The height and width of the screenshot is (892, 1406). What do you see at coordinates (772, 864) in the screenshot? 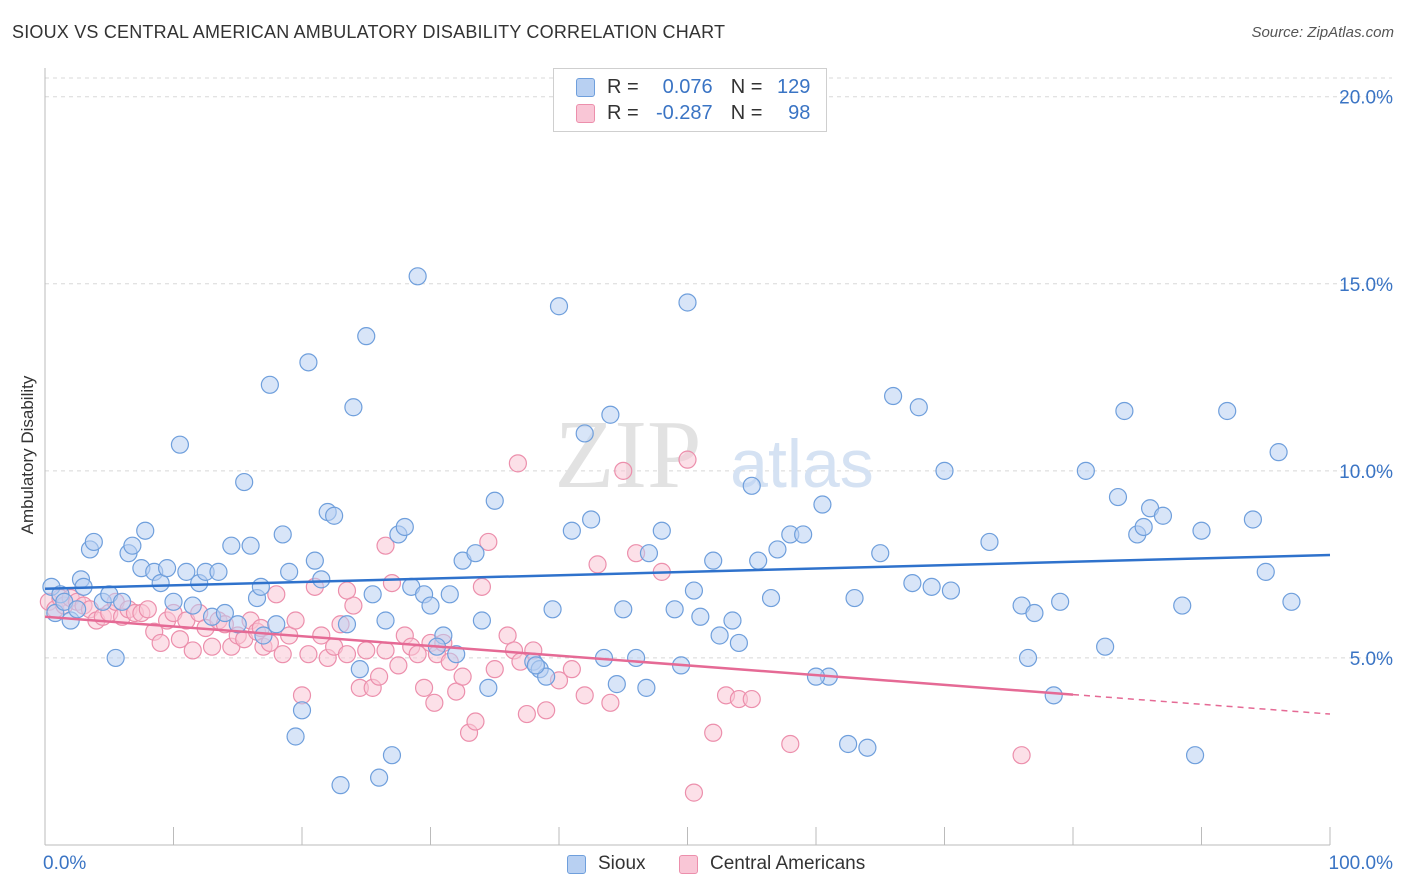
I see `legend-item-central-americans: Central Americans` at bounding box center [772, 864].